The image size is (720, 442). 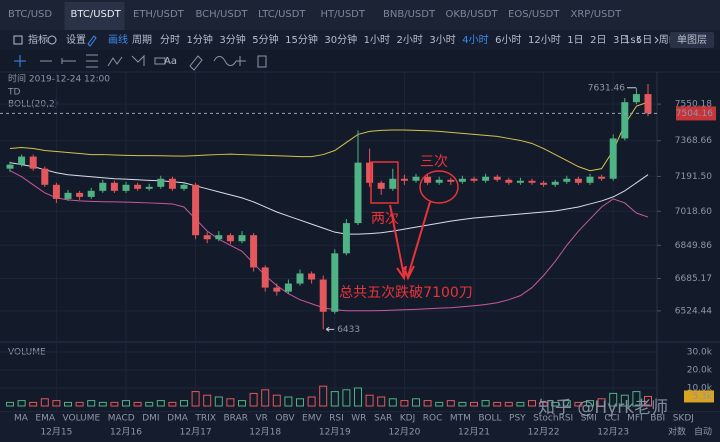 I want to click on tab: BCH/USDT, so click(x=222, y=14).